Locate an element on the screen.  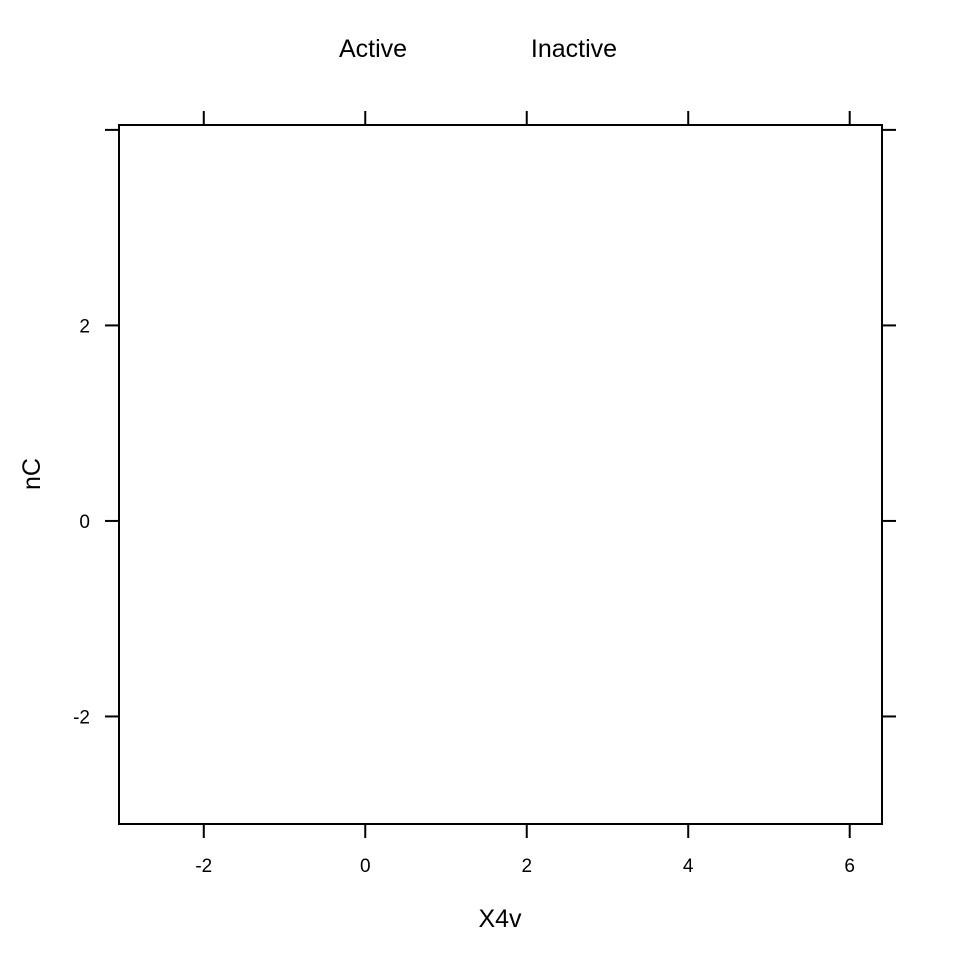
y-axis-title: nC is located at coordinates (32, 474).